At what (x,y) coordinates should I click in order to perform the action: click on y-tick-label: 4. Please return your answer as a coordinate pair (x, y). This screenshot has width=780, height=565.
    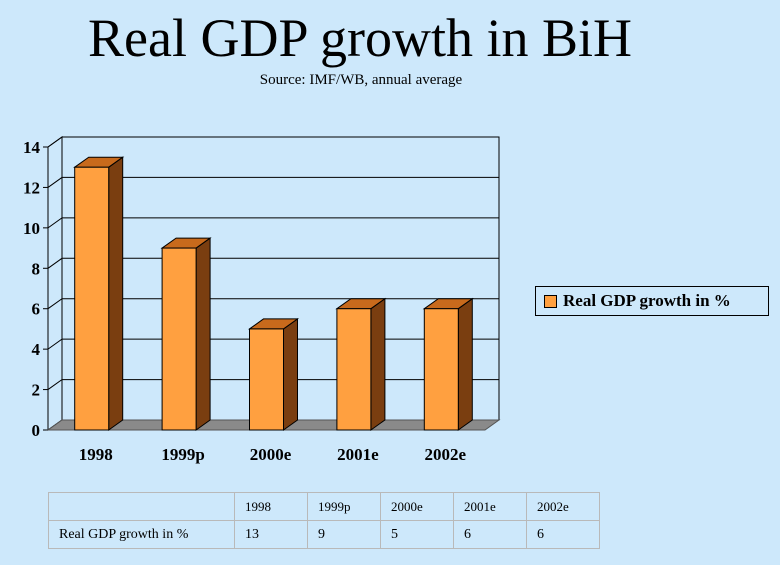
    Looking at the image, I should click on (36, 349).